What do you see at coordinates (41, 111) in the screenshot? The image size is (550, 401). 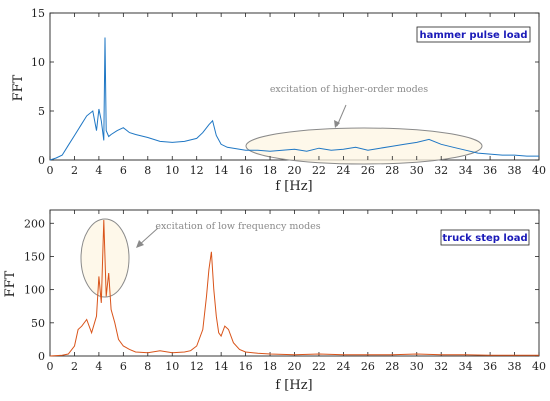 I see `y-tick-label: 5` at bounding box center [41, 111].